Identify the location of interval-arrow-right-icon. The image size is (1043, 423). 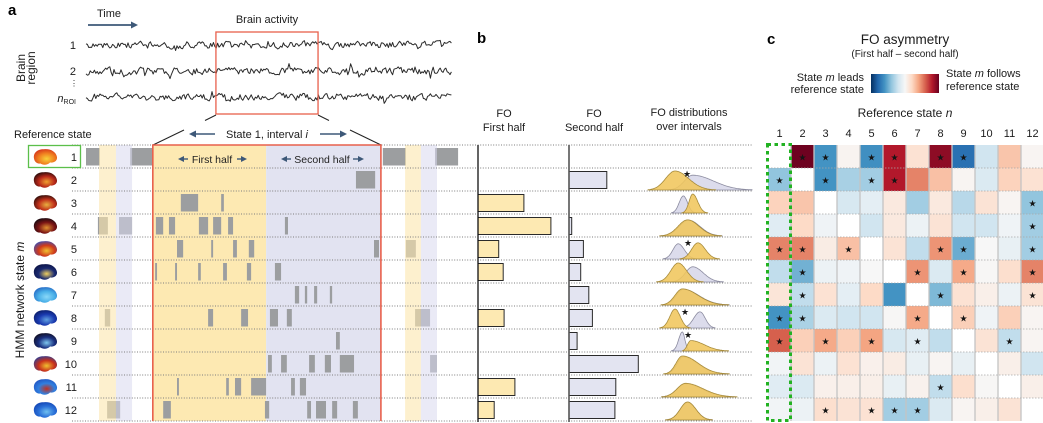
(333, 134).